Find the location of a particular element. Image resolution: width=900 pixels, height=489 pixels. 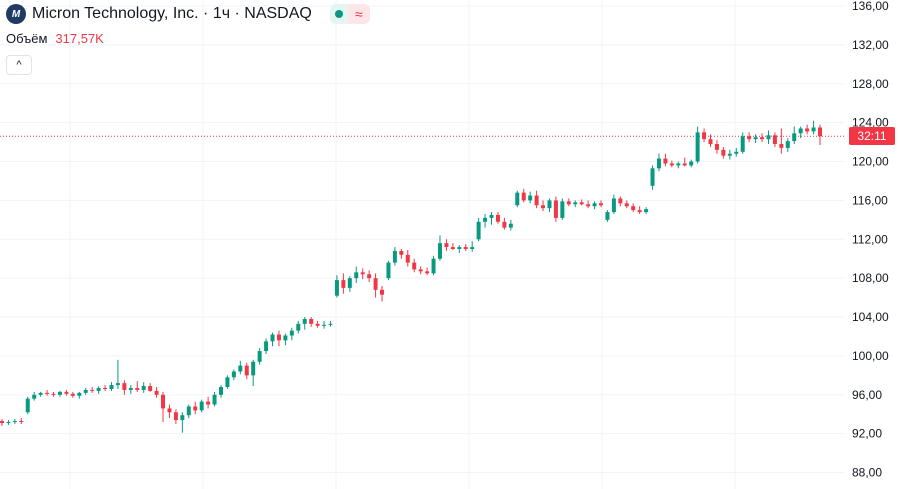

symbol-title: Micron Technology, Inc. · 1ч · NASDAQ is located at coordinates (172, 13).